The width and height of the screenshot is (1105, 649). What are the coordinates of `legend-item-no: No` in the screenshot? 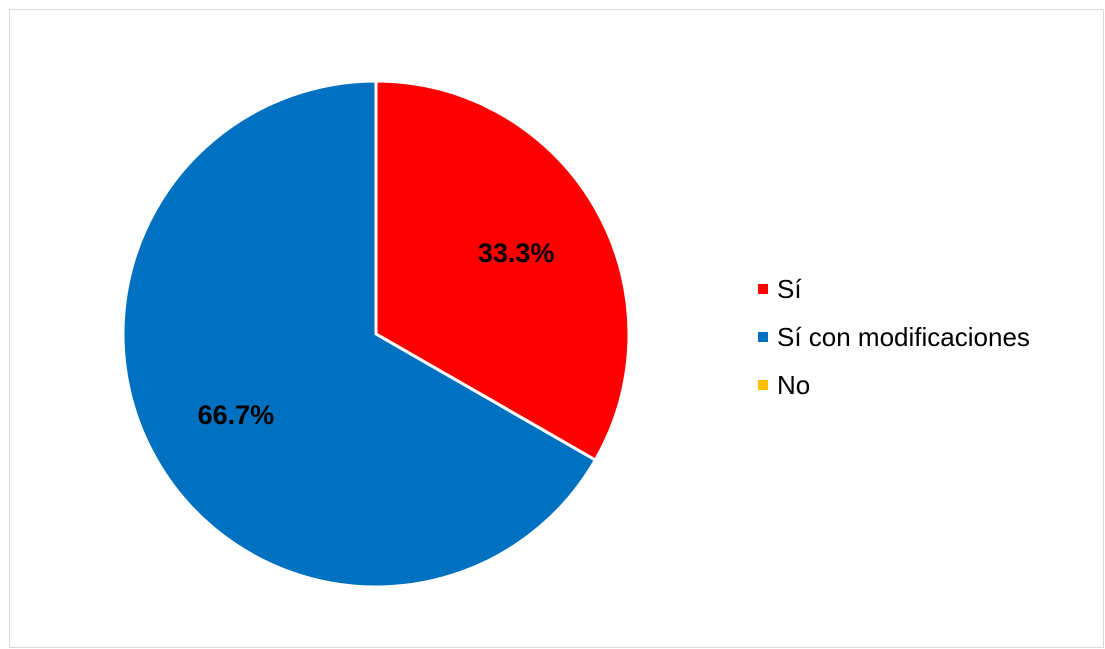 It's located at (894, 385).